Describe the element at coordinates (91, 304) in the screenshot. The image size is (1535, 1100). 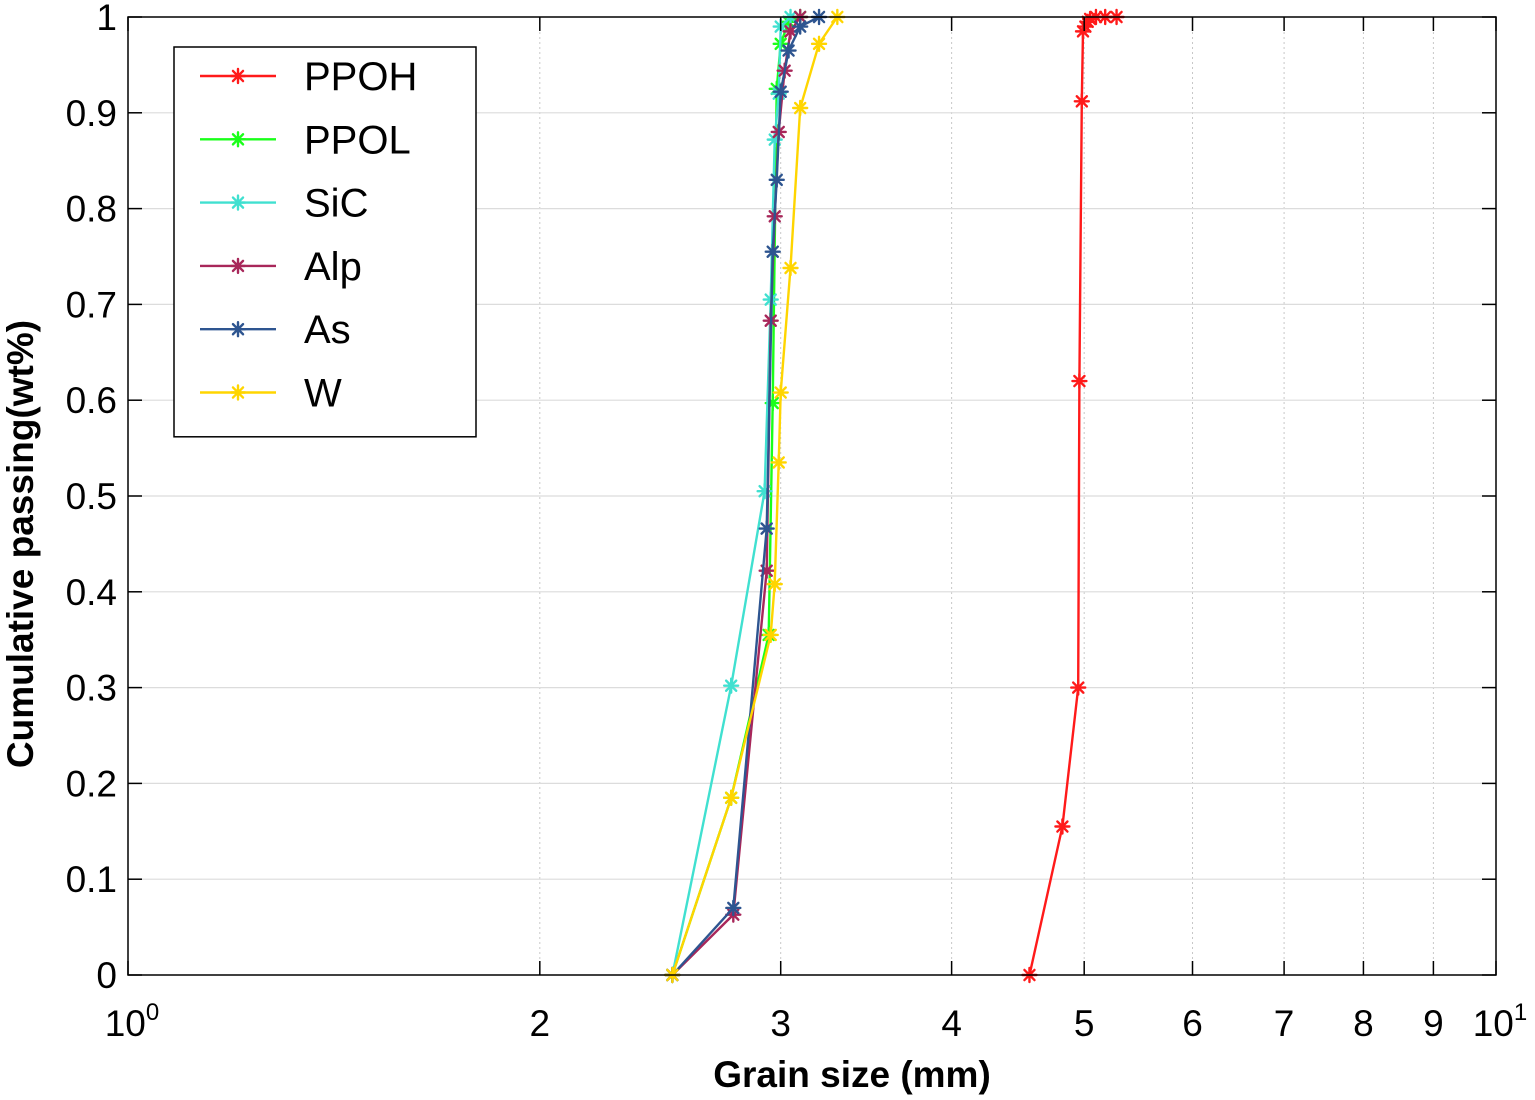
I see `y-tick-label: 0.7` at that location.